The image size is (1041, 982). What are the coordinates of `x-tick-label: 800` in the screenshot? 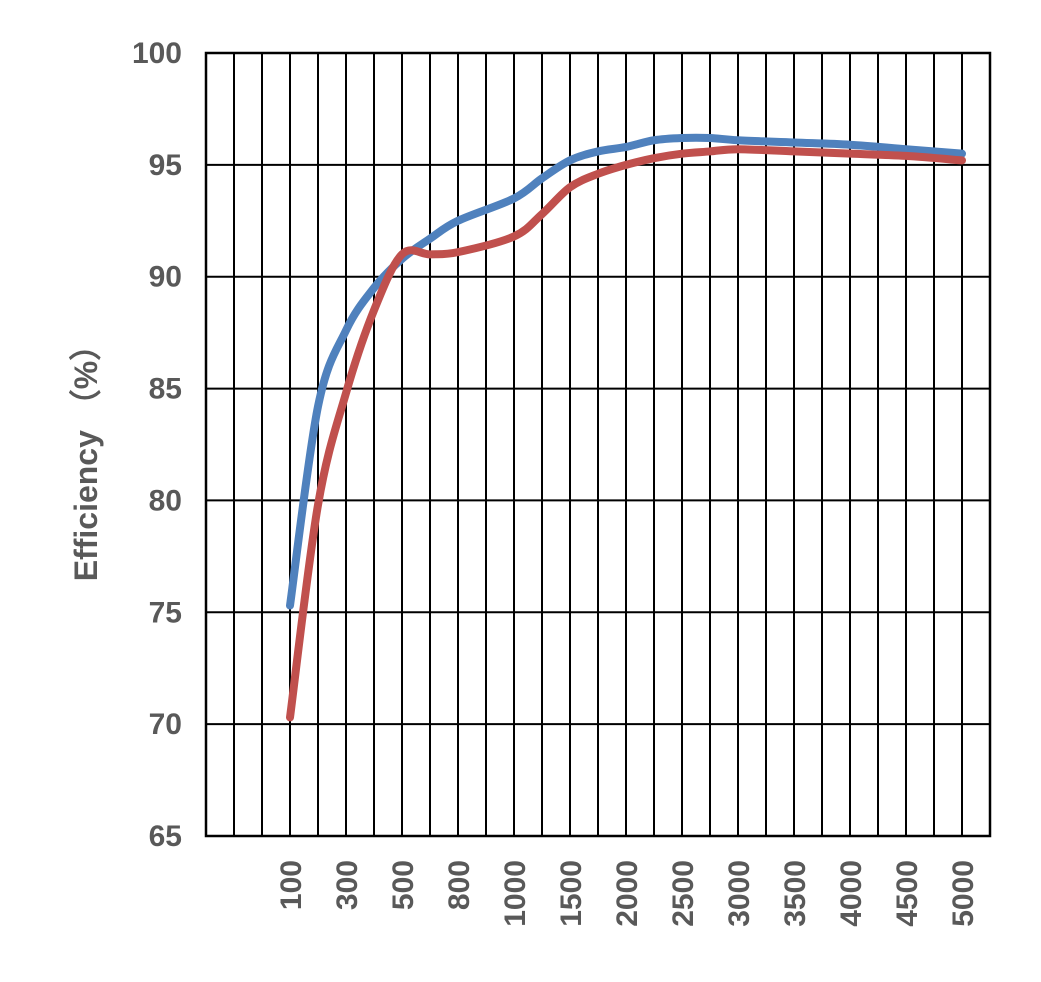 It's located at (459, 885).